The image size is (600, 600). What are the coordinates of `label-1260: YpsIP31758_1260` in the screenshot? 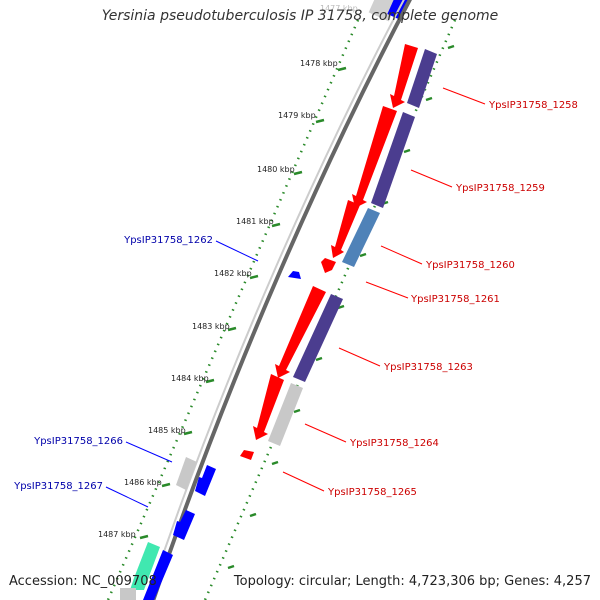 It's located at (470, 265).